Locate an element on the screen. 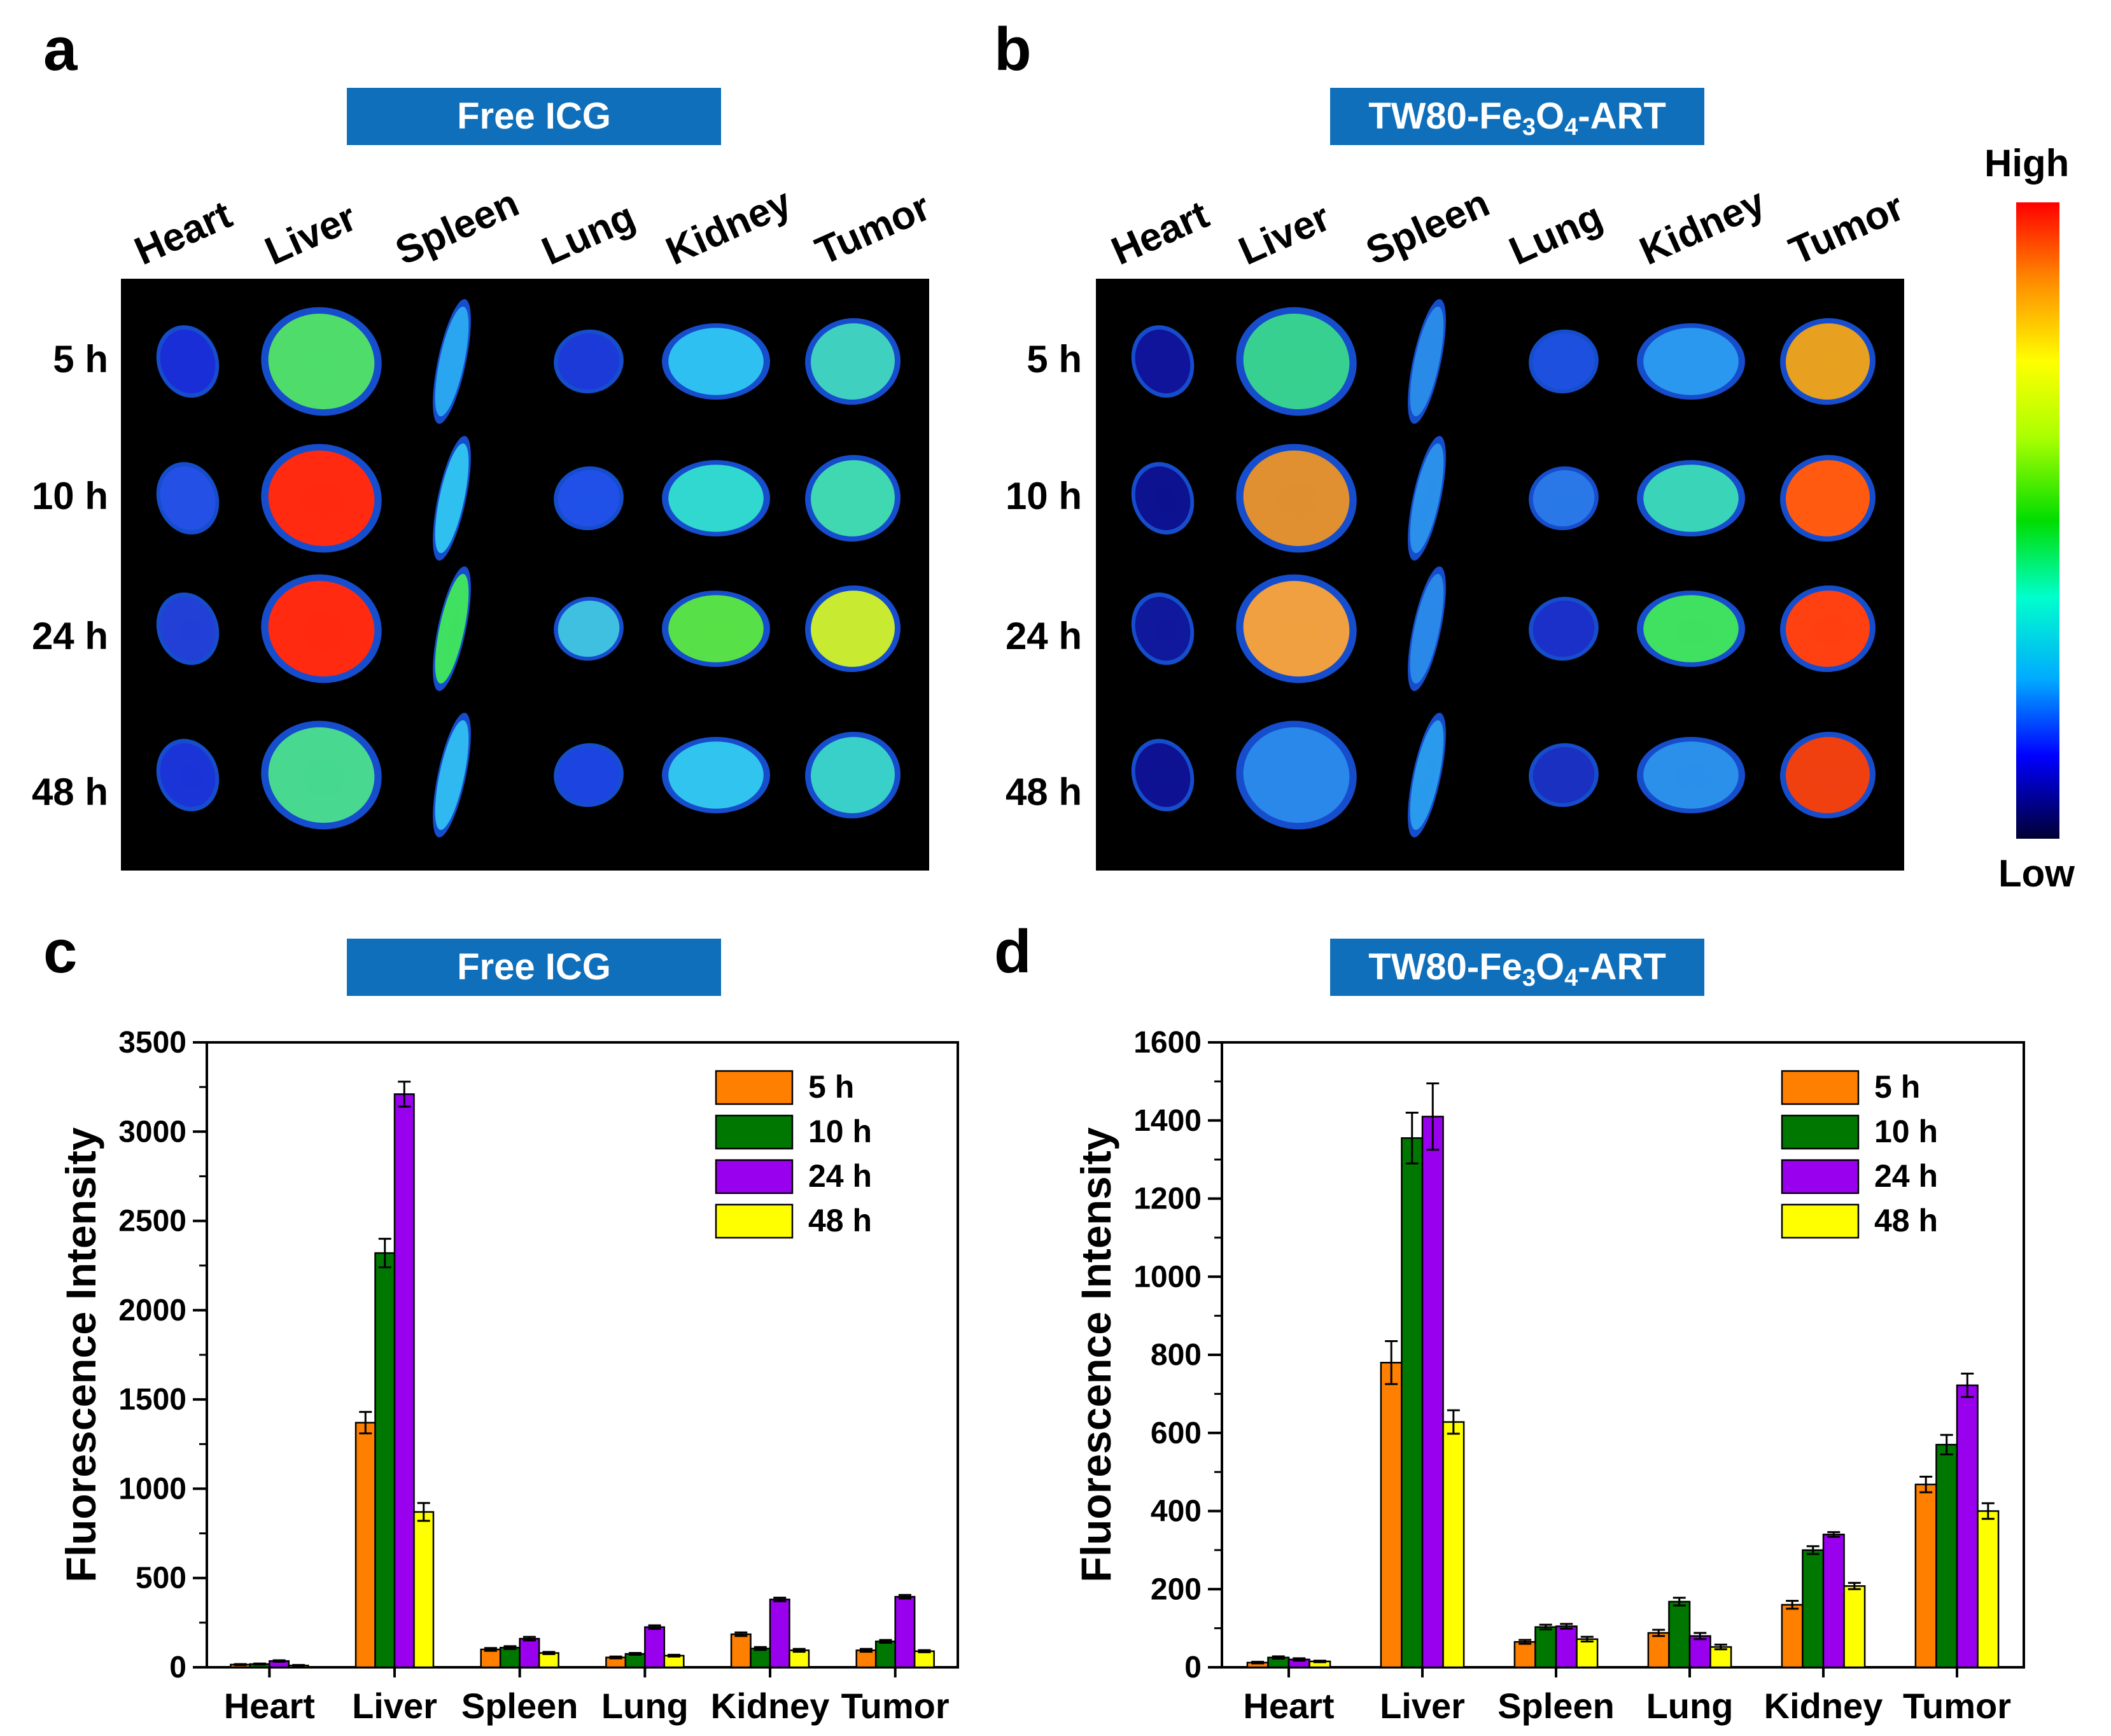 This screenshot has height=1736, width=2111. banner-free-icg-top: Free ICG is located at coordinates (534, 116).